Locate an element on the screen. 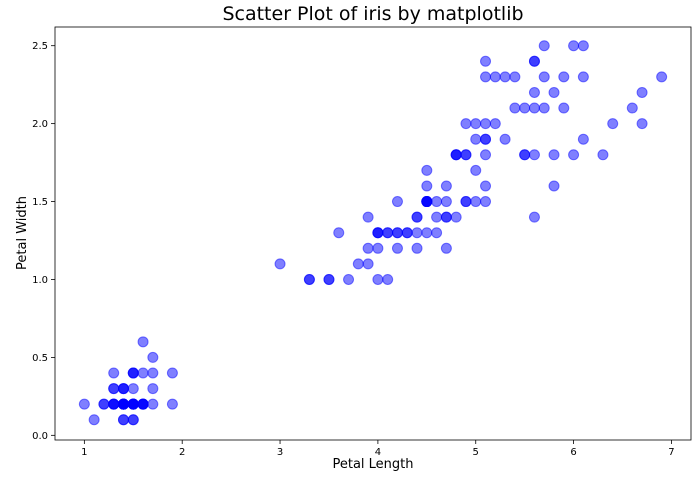 This screenshot has height=478, width=700. x-tick-label: 2 is located at coordinates (182, 452).